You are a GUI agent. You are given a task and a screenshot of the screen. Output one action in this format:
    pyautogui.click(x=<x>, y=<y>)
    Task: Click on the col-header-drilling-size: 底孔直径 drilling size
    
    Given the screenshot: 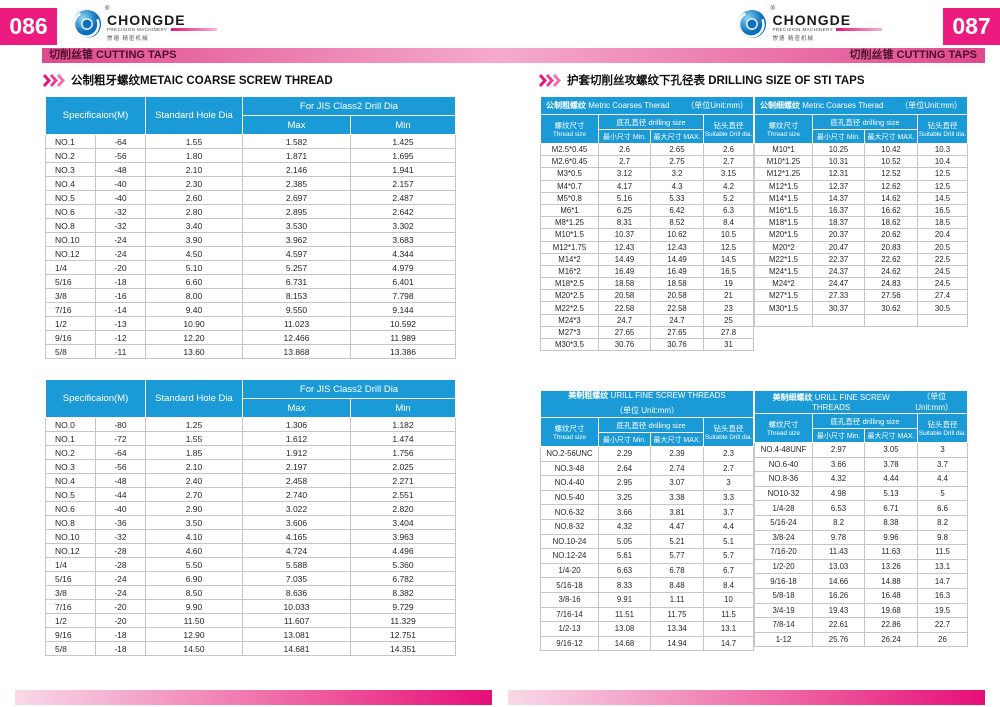 What is the action you would take?
    pyautogui.click(x=865, y=122)
    